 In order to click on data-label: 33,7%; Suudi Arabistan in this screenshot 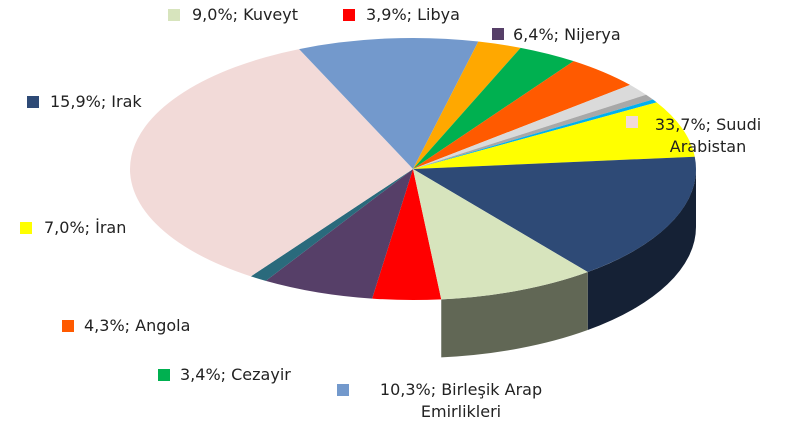, I will do `click(708, 135)`.